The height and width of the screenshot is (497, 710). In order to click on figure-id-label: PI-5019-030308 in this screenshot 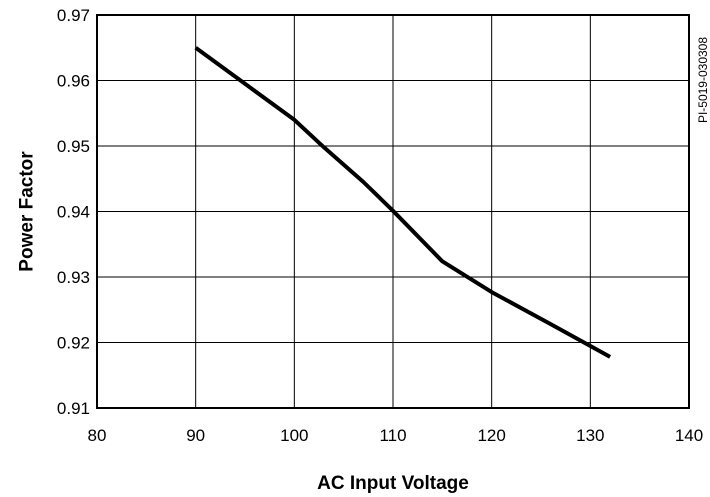, I will do `click(703, 80)`.